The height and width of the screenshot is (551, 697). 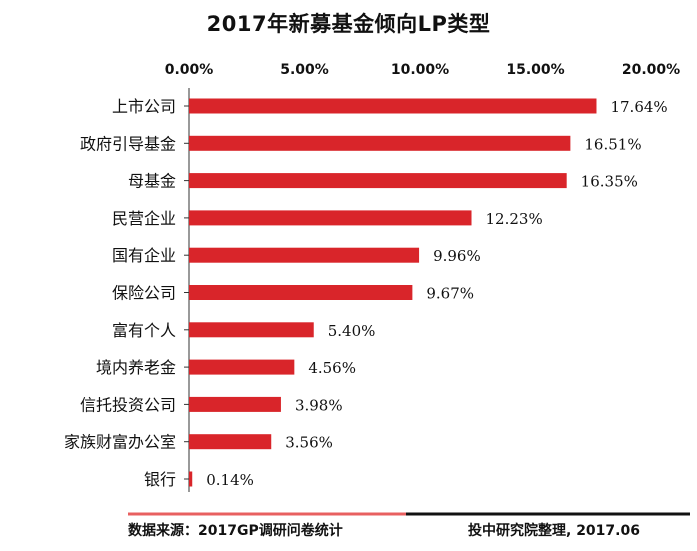 What do you see at coordinates (144, 106) in the screenshot?
I see `category-label: 上市公司` at bounding box center [144, 106].